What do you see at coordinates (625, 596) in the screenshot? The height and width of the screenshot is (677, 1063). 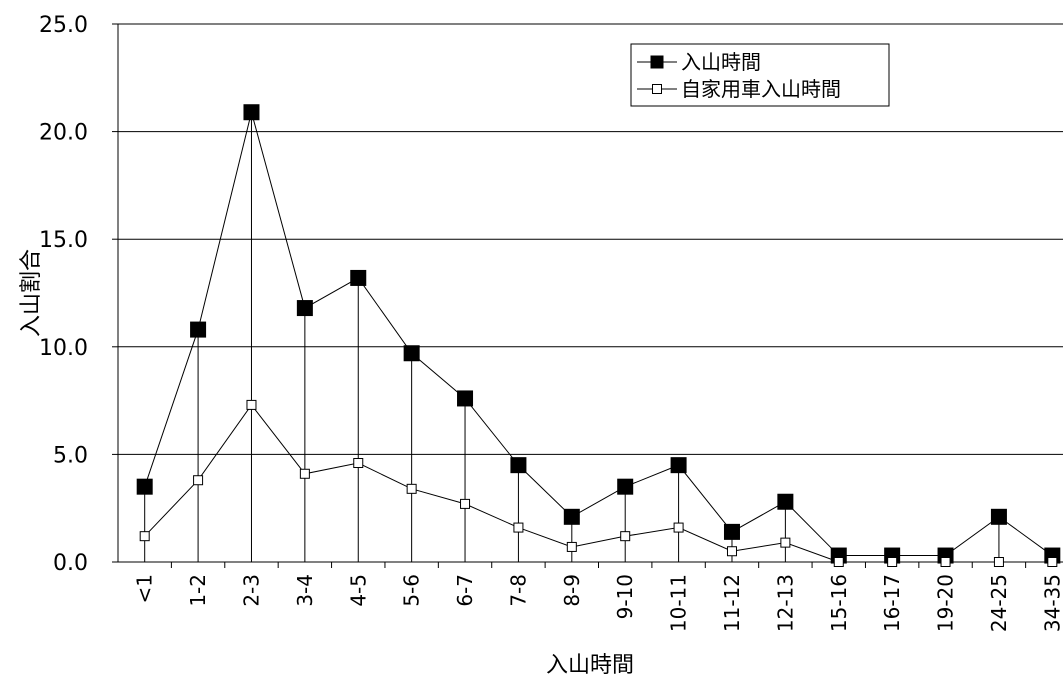 I see `x-tick-label: 9-10` at bounding box center [625, 596].